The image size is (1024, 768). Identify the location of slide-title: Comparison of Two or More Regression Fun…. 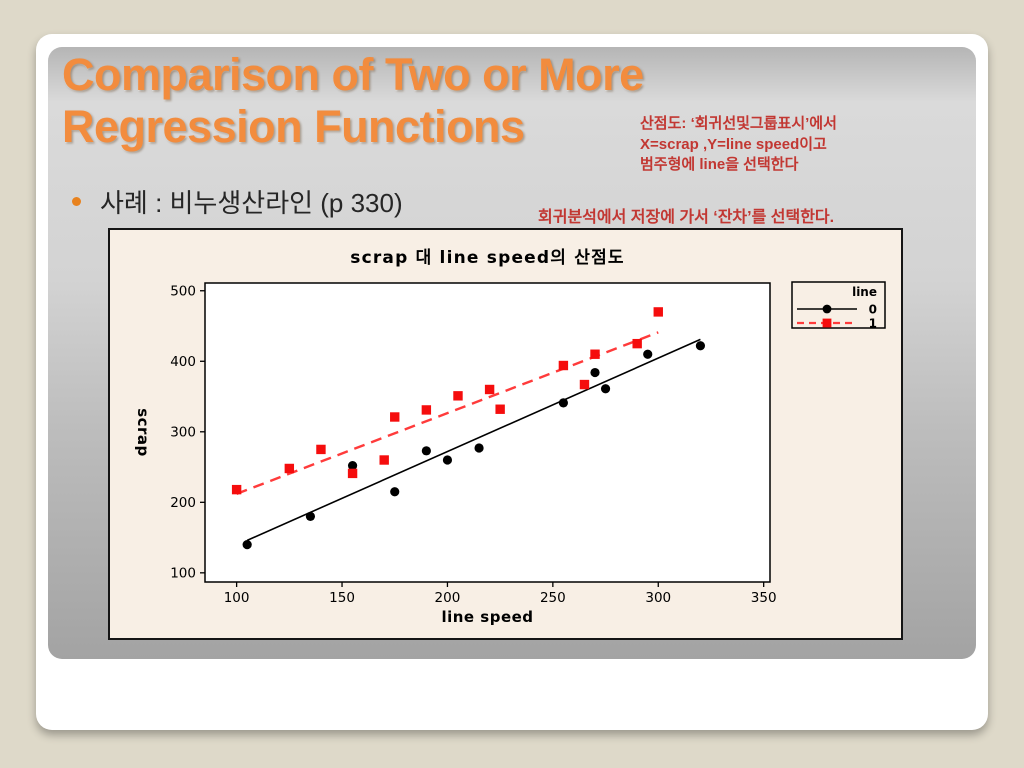
(502, 101).